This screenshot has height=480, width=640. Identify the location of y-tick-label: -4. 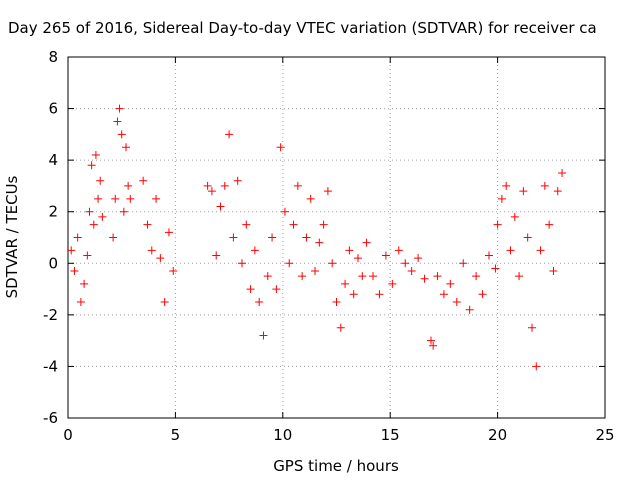
(50, 366).